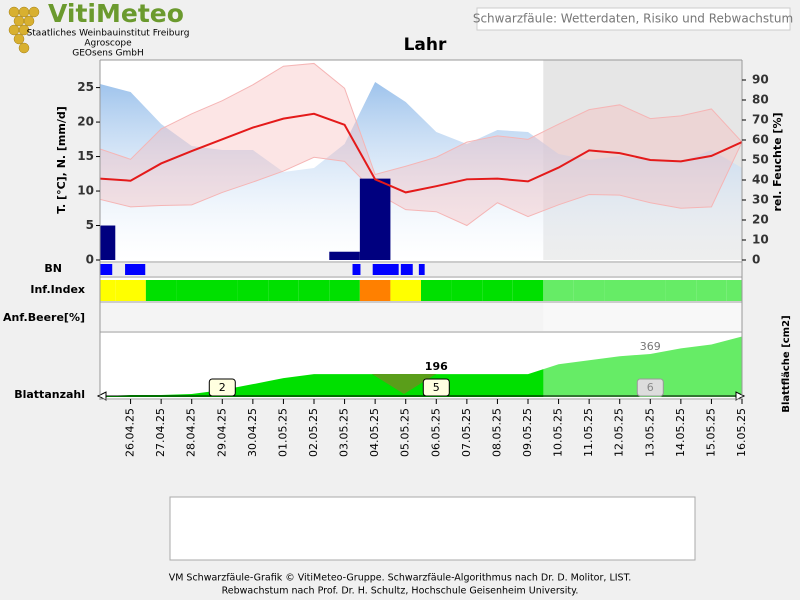 This screenshot has height=600, width=800. I want to click on x-tick-label: 26.04.25, so click(130, 432).